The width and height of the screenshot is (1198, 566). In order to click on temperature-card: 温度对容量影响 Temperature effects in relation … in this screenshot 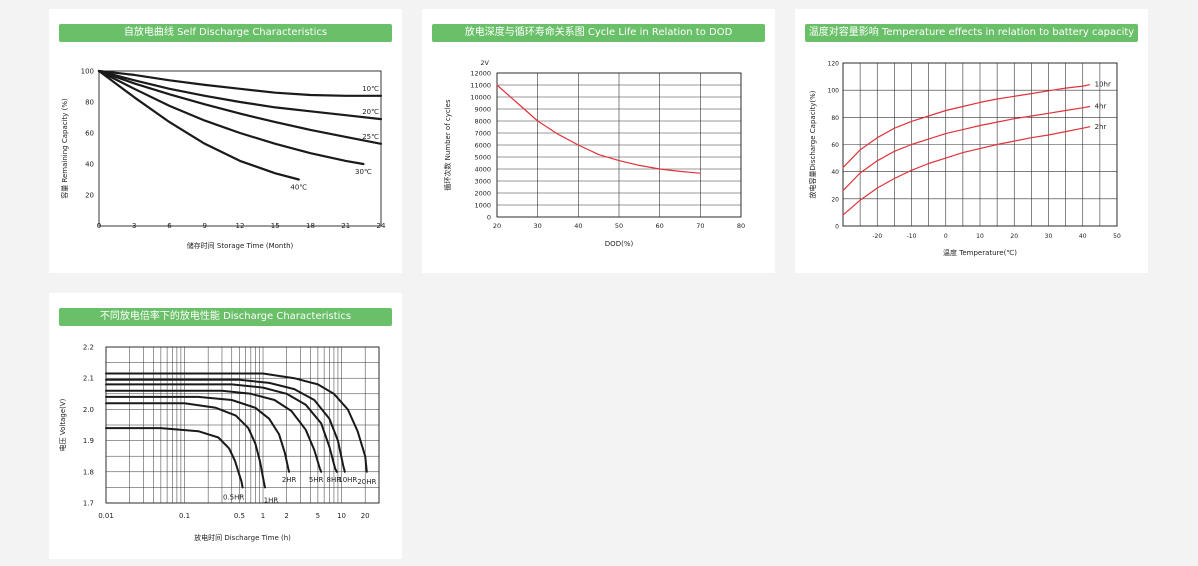, I will do `click(971, 141)`.